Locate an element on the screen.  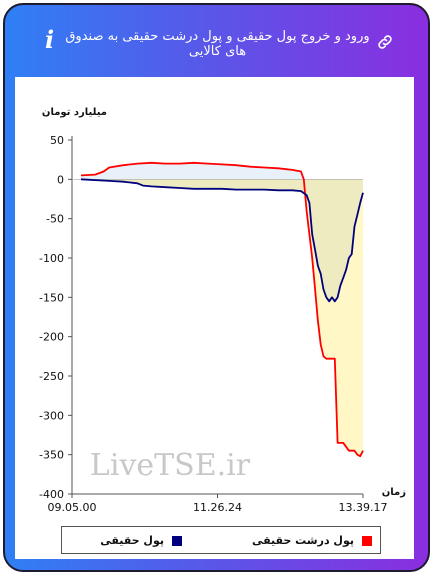
x-tick-label: 13.39.17 is located at coordinates (363, 507).